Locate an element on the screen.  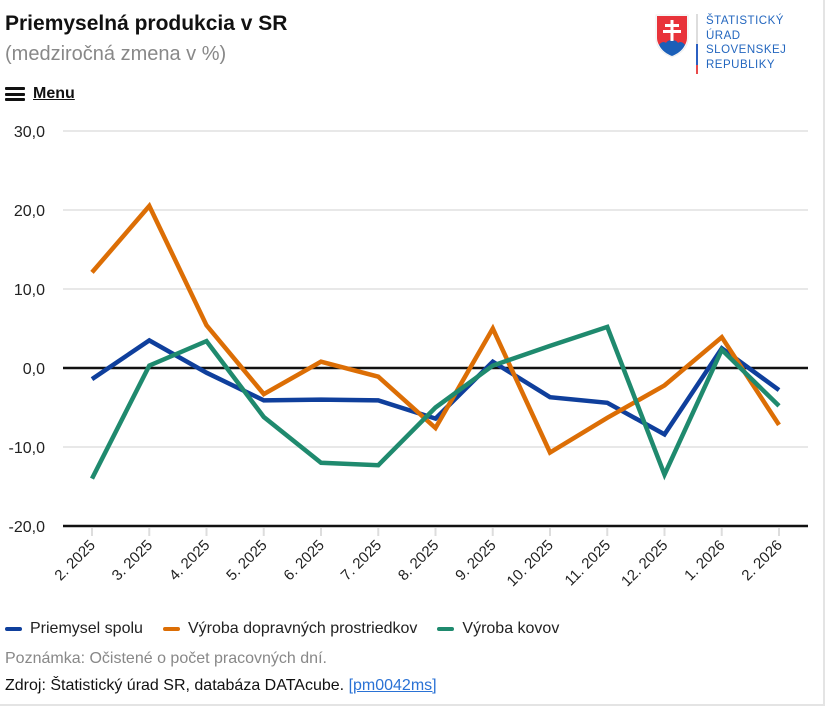
x-tick-label: 4. 2025 is located at coordinates (189, 560).